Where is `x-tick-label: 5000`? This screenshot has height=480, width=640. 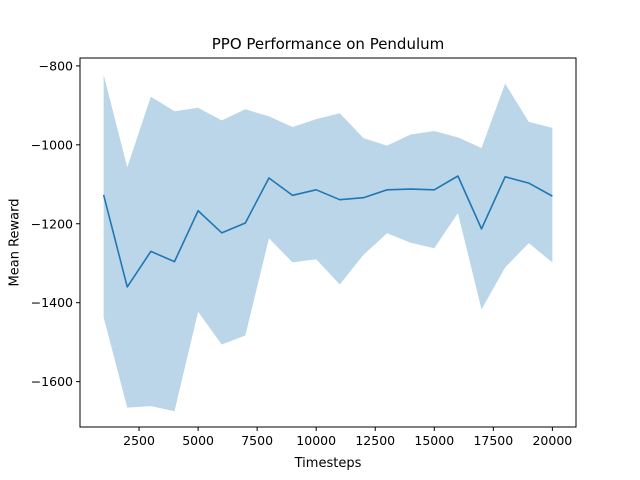 x-tick-label: 5000 is located at coordinates (198, 440).